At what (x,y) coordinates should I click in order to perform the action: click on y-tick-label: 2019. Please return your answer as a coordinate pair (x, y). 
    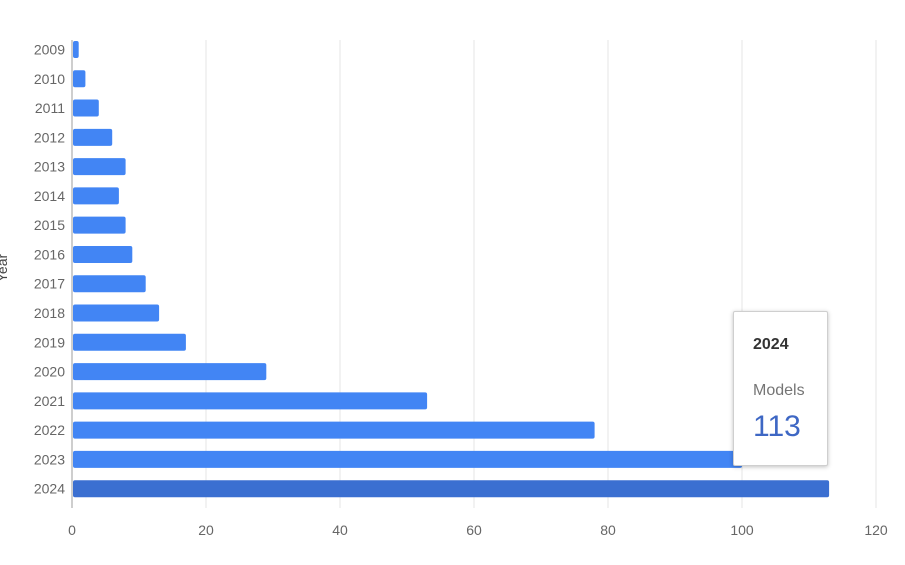
    Looking at the image, I should click on (49, 342).